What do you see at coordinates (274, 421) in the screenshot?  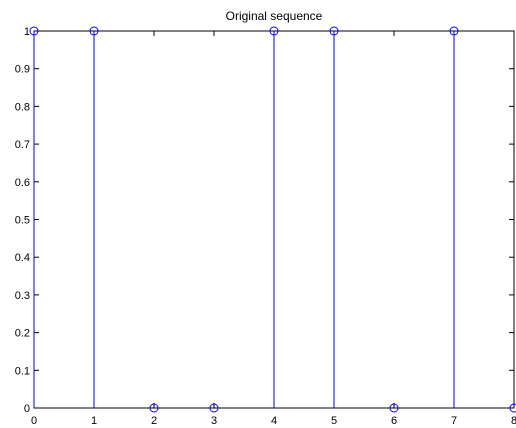 I see `x-tick-label: 4` at bounding box center [274, 421].